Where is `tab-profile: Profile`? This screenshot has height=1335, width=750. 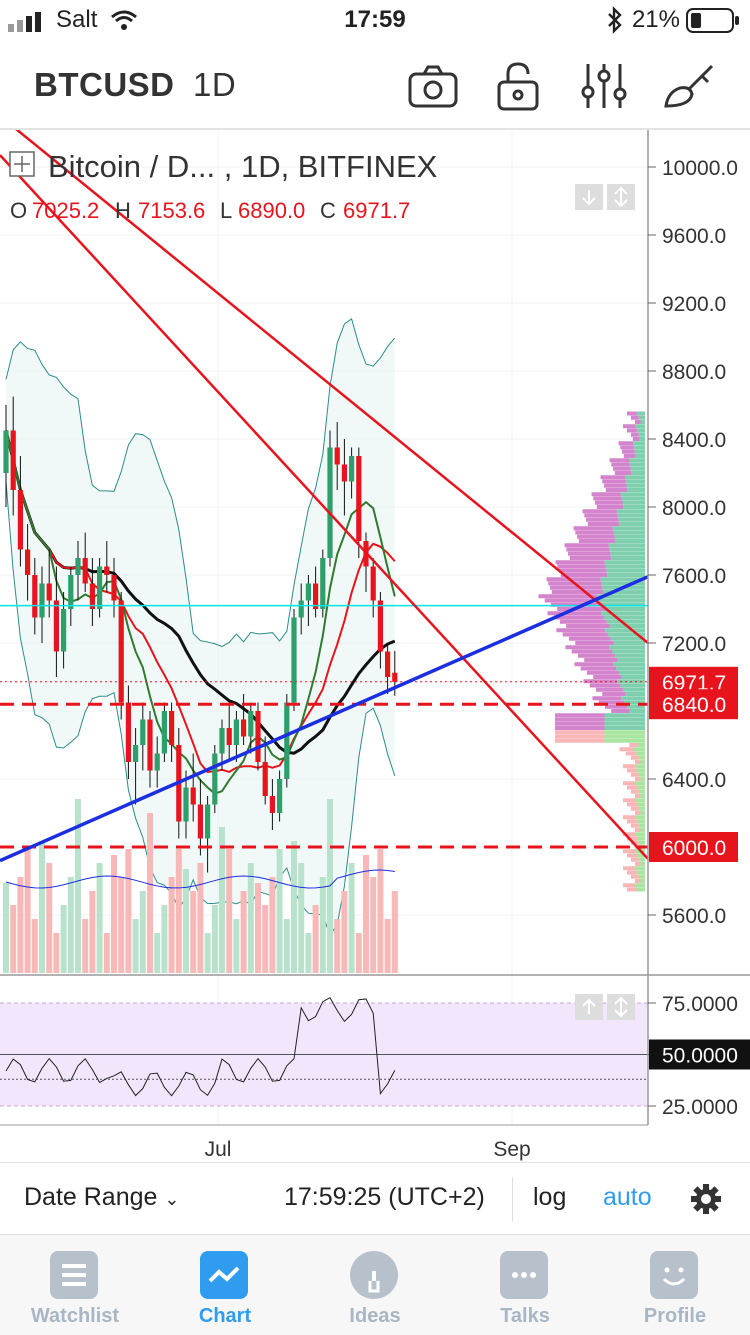 tab-profile: Profile is located at coordinates (675, 1285).